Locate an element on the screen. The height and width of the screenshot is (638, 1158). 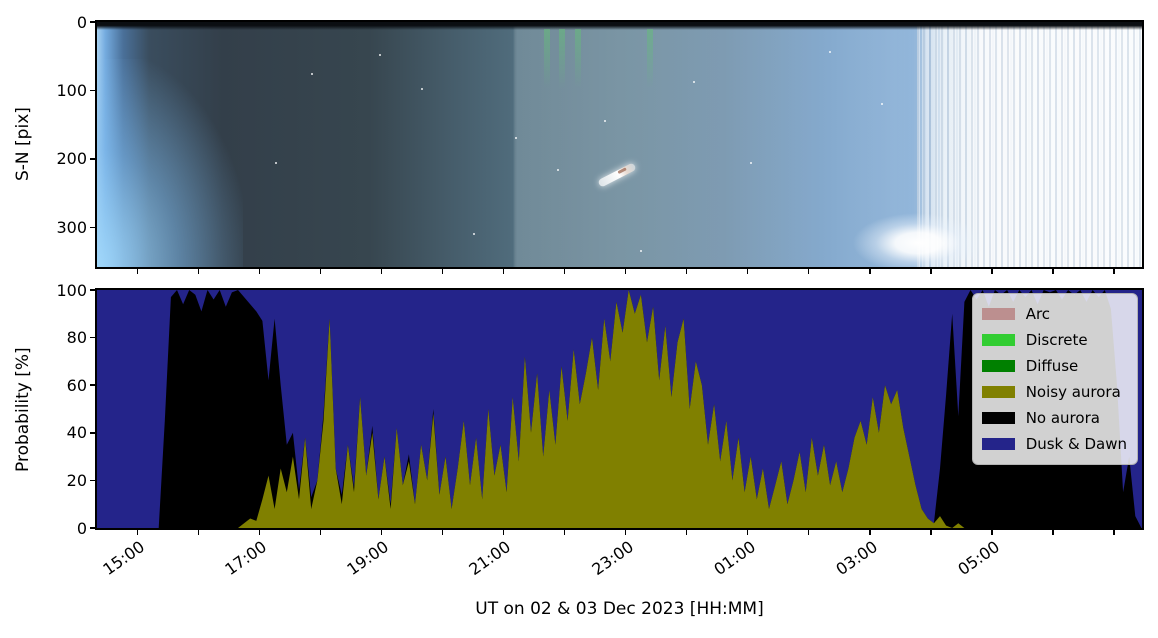
dusk-glow is located at coordinates (170, 162).